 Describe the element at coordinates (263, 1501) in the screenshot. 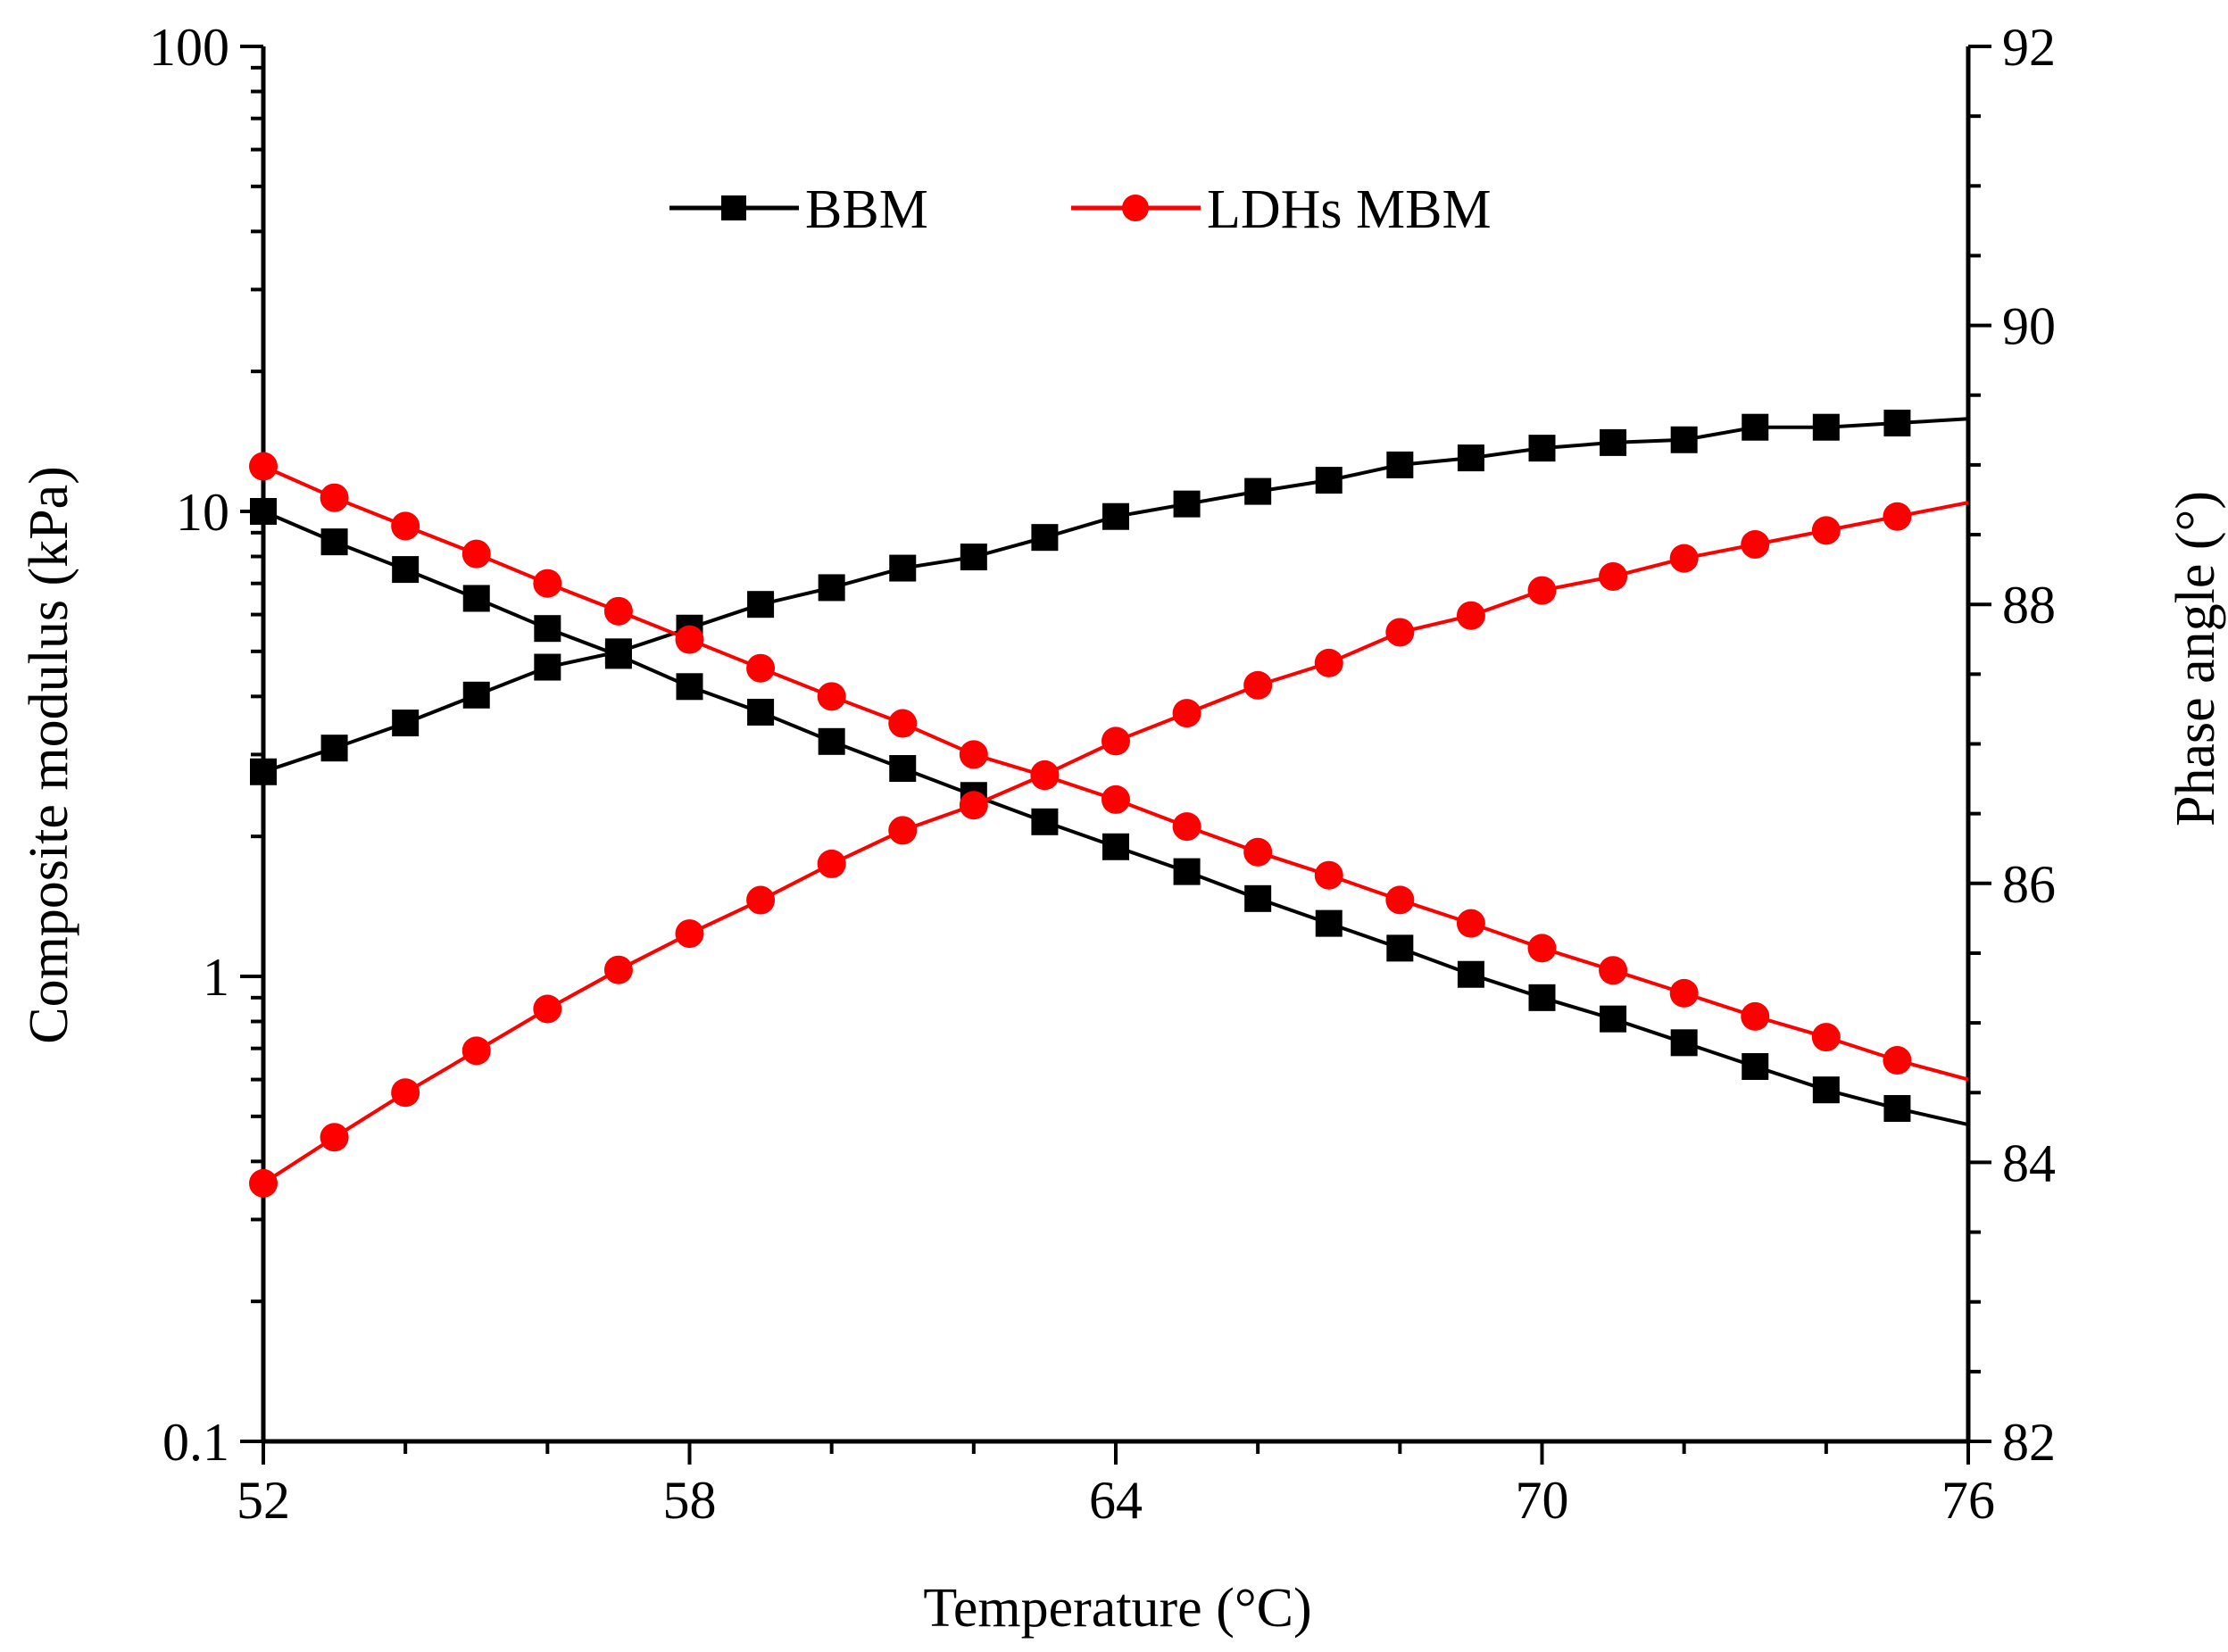

I see `x-tick-label: 52` at that location.